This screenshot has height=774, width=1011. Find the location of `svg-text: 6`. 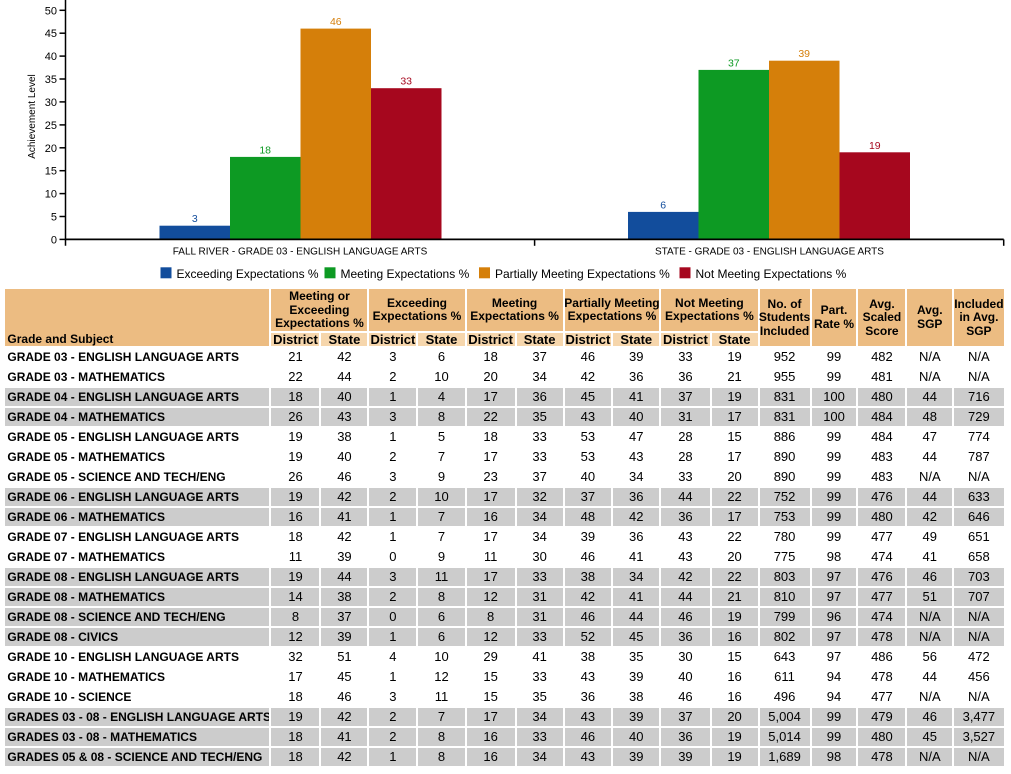

svg-text: 6 is located at coordinates (663, 205).